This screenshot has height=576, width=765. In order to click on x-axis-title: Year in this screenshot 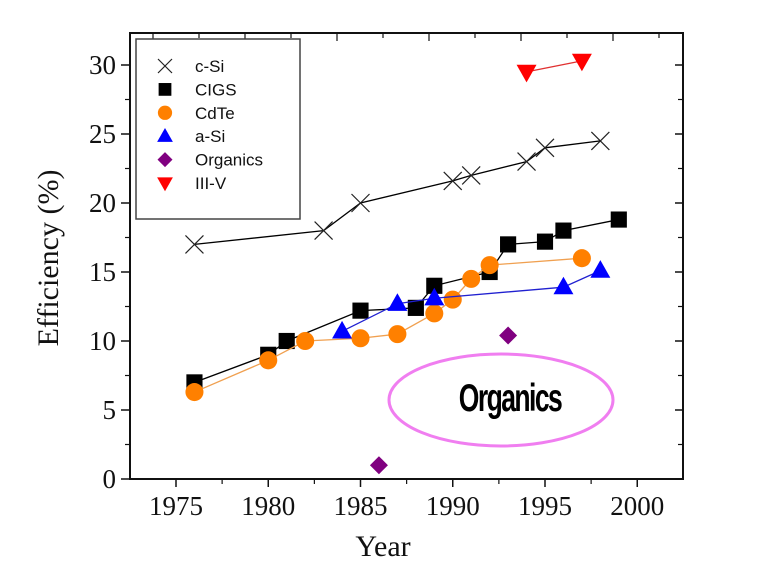, I will do `click(382, 546)`.